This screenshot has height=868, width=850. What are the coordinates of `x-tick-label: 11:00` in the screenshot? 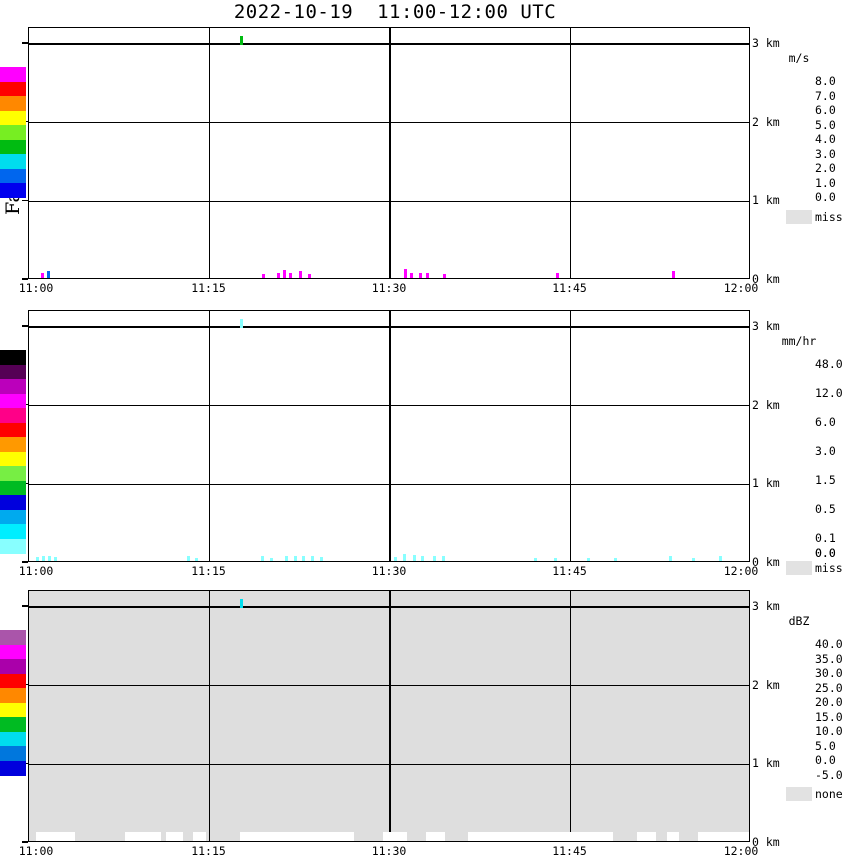 It's located at (36, 571).